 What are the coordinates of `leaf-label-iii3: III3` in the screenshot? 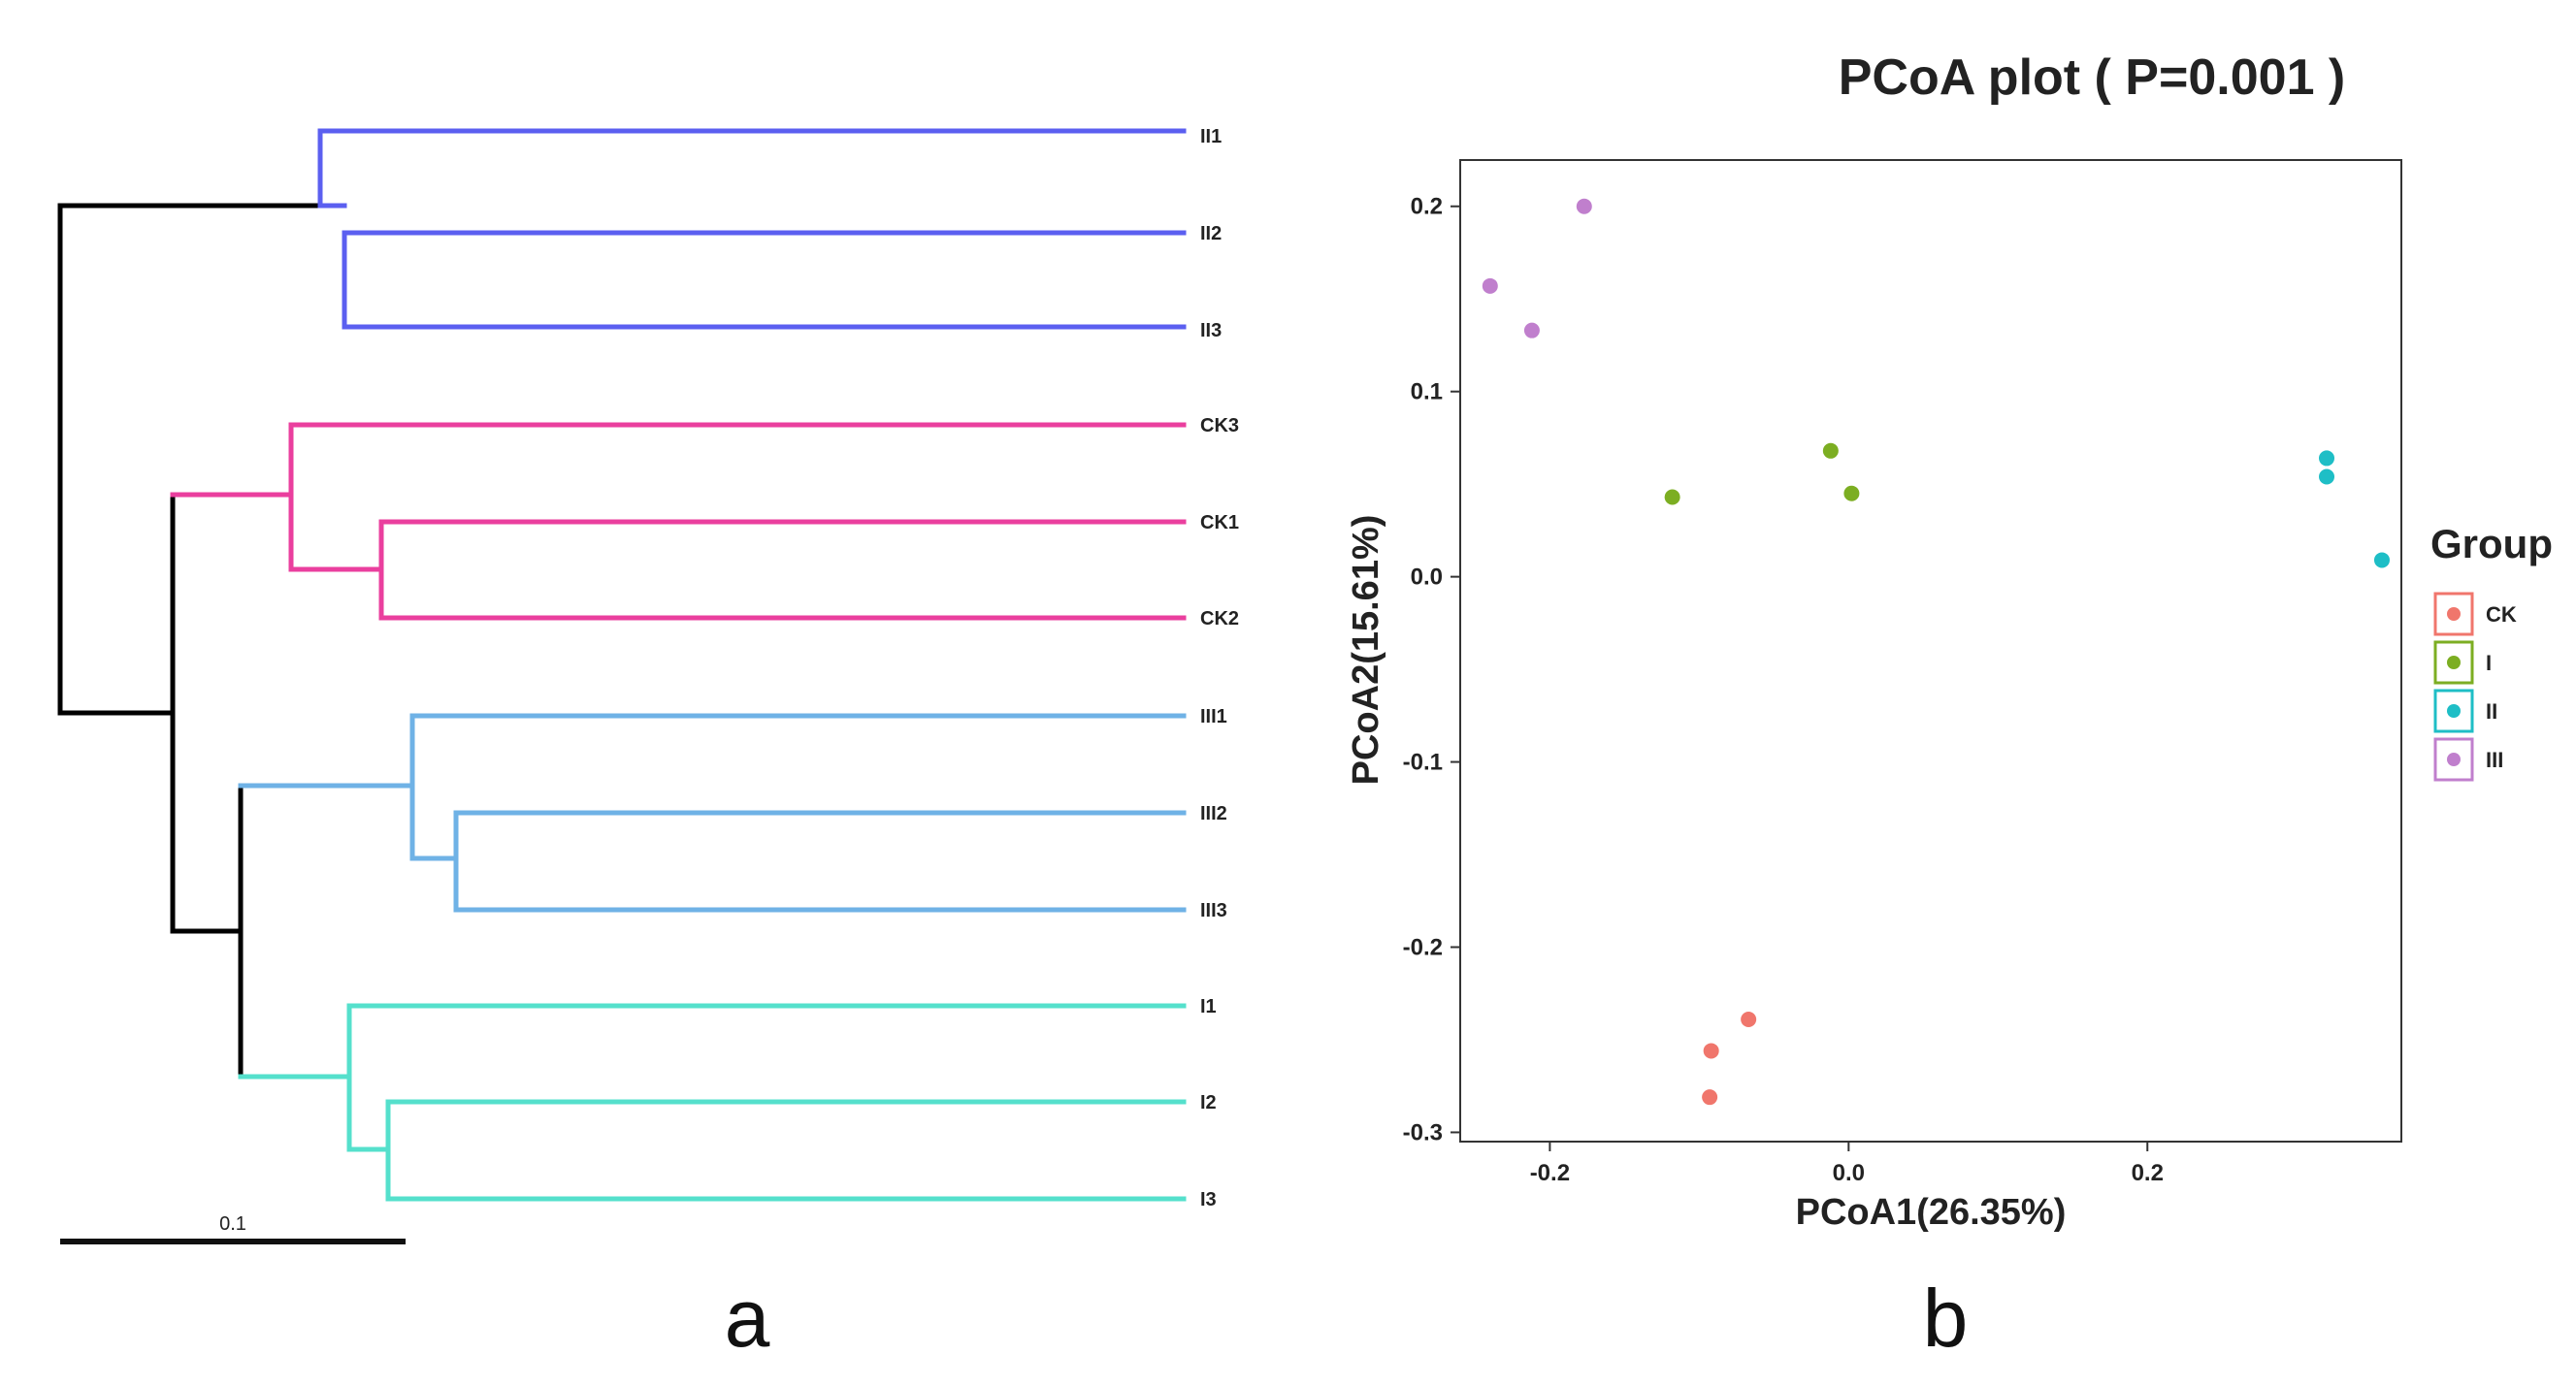 It's located at (1214, 911).